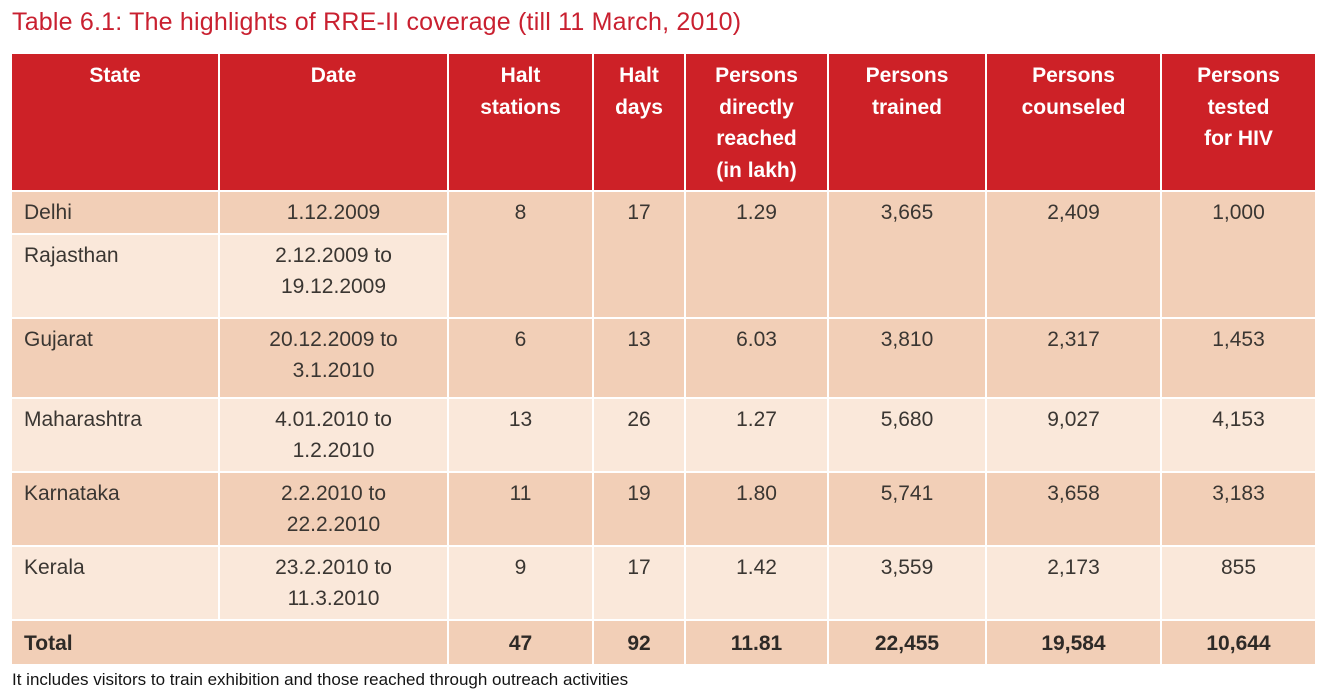 The height and width of the screenshot is (693, 1325). I want to click on date-cell: 2.12.2009 to 19.12.2009, so click(333, 275).